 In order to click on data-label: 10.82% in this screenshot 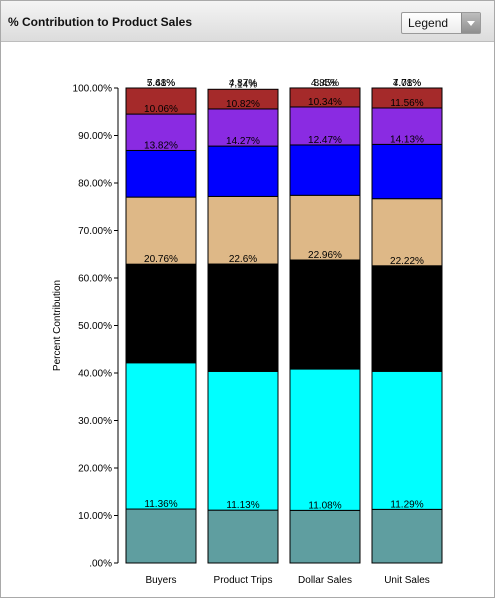, I will do `click(243, 104)`.